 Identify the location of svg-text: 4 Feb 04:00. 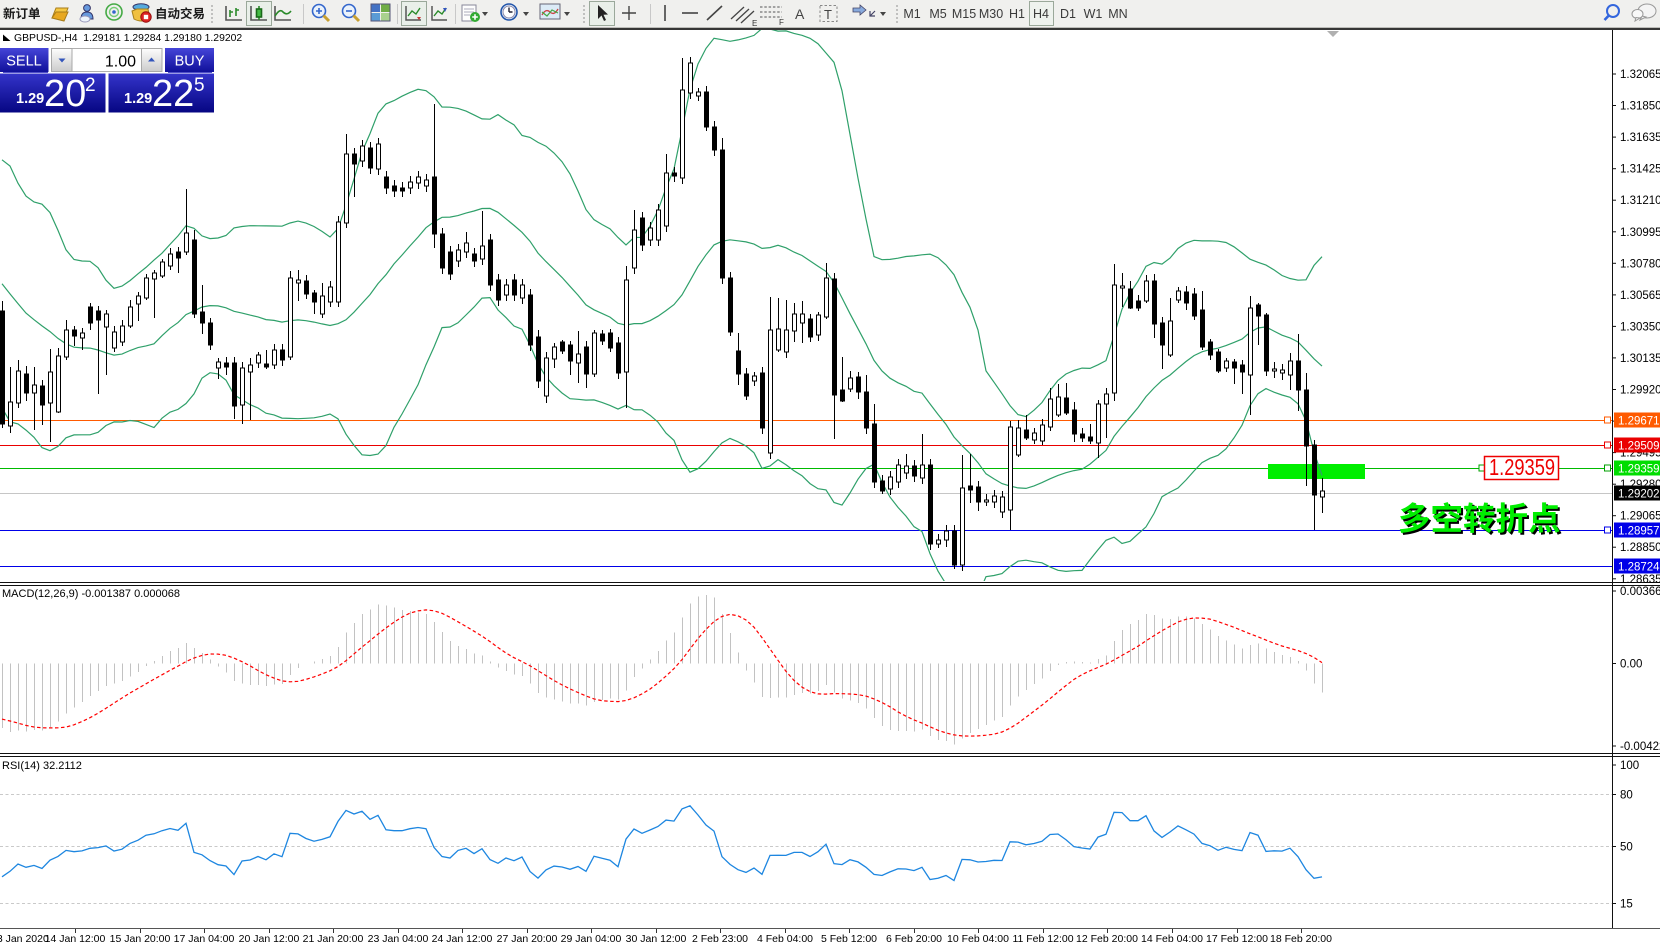
(785, 939).